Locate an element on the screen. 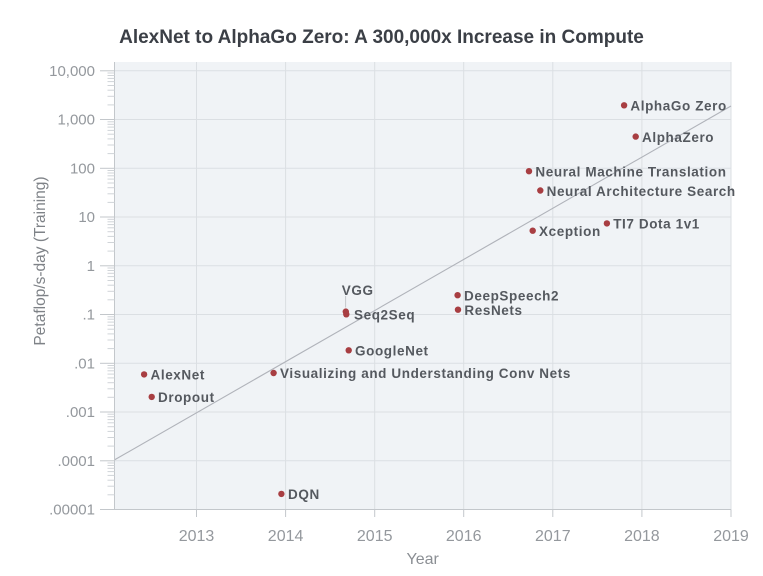 The width and height of the screenshot is (763, 576). svg-text: AlphaGo Zero is located at coordinates (678, 106).